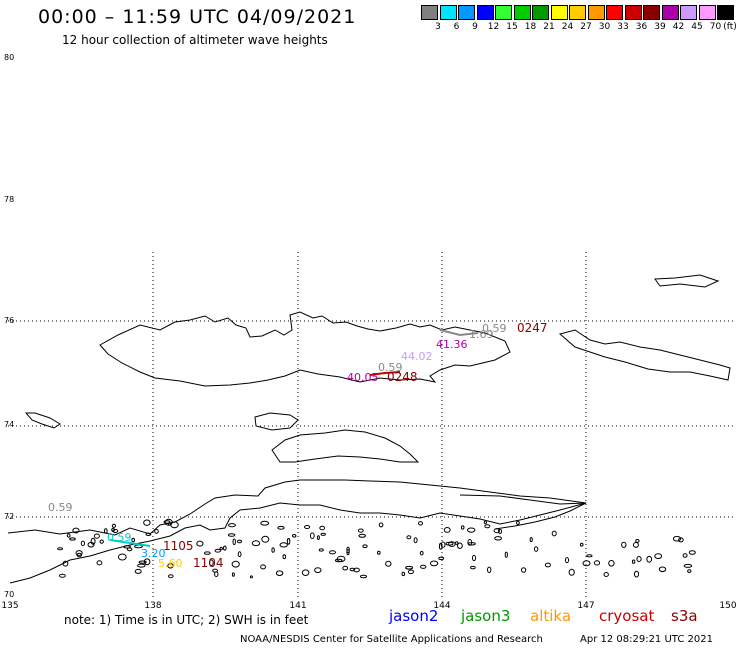 This screenshot has height=650, width=740. I want to click on map-title: 00:00 – 11:59 UTC 04/09/2021, so click(197, 17).